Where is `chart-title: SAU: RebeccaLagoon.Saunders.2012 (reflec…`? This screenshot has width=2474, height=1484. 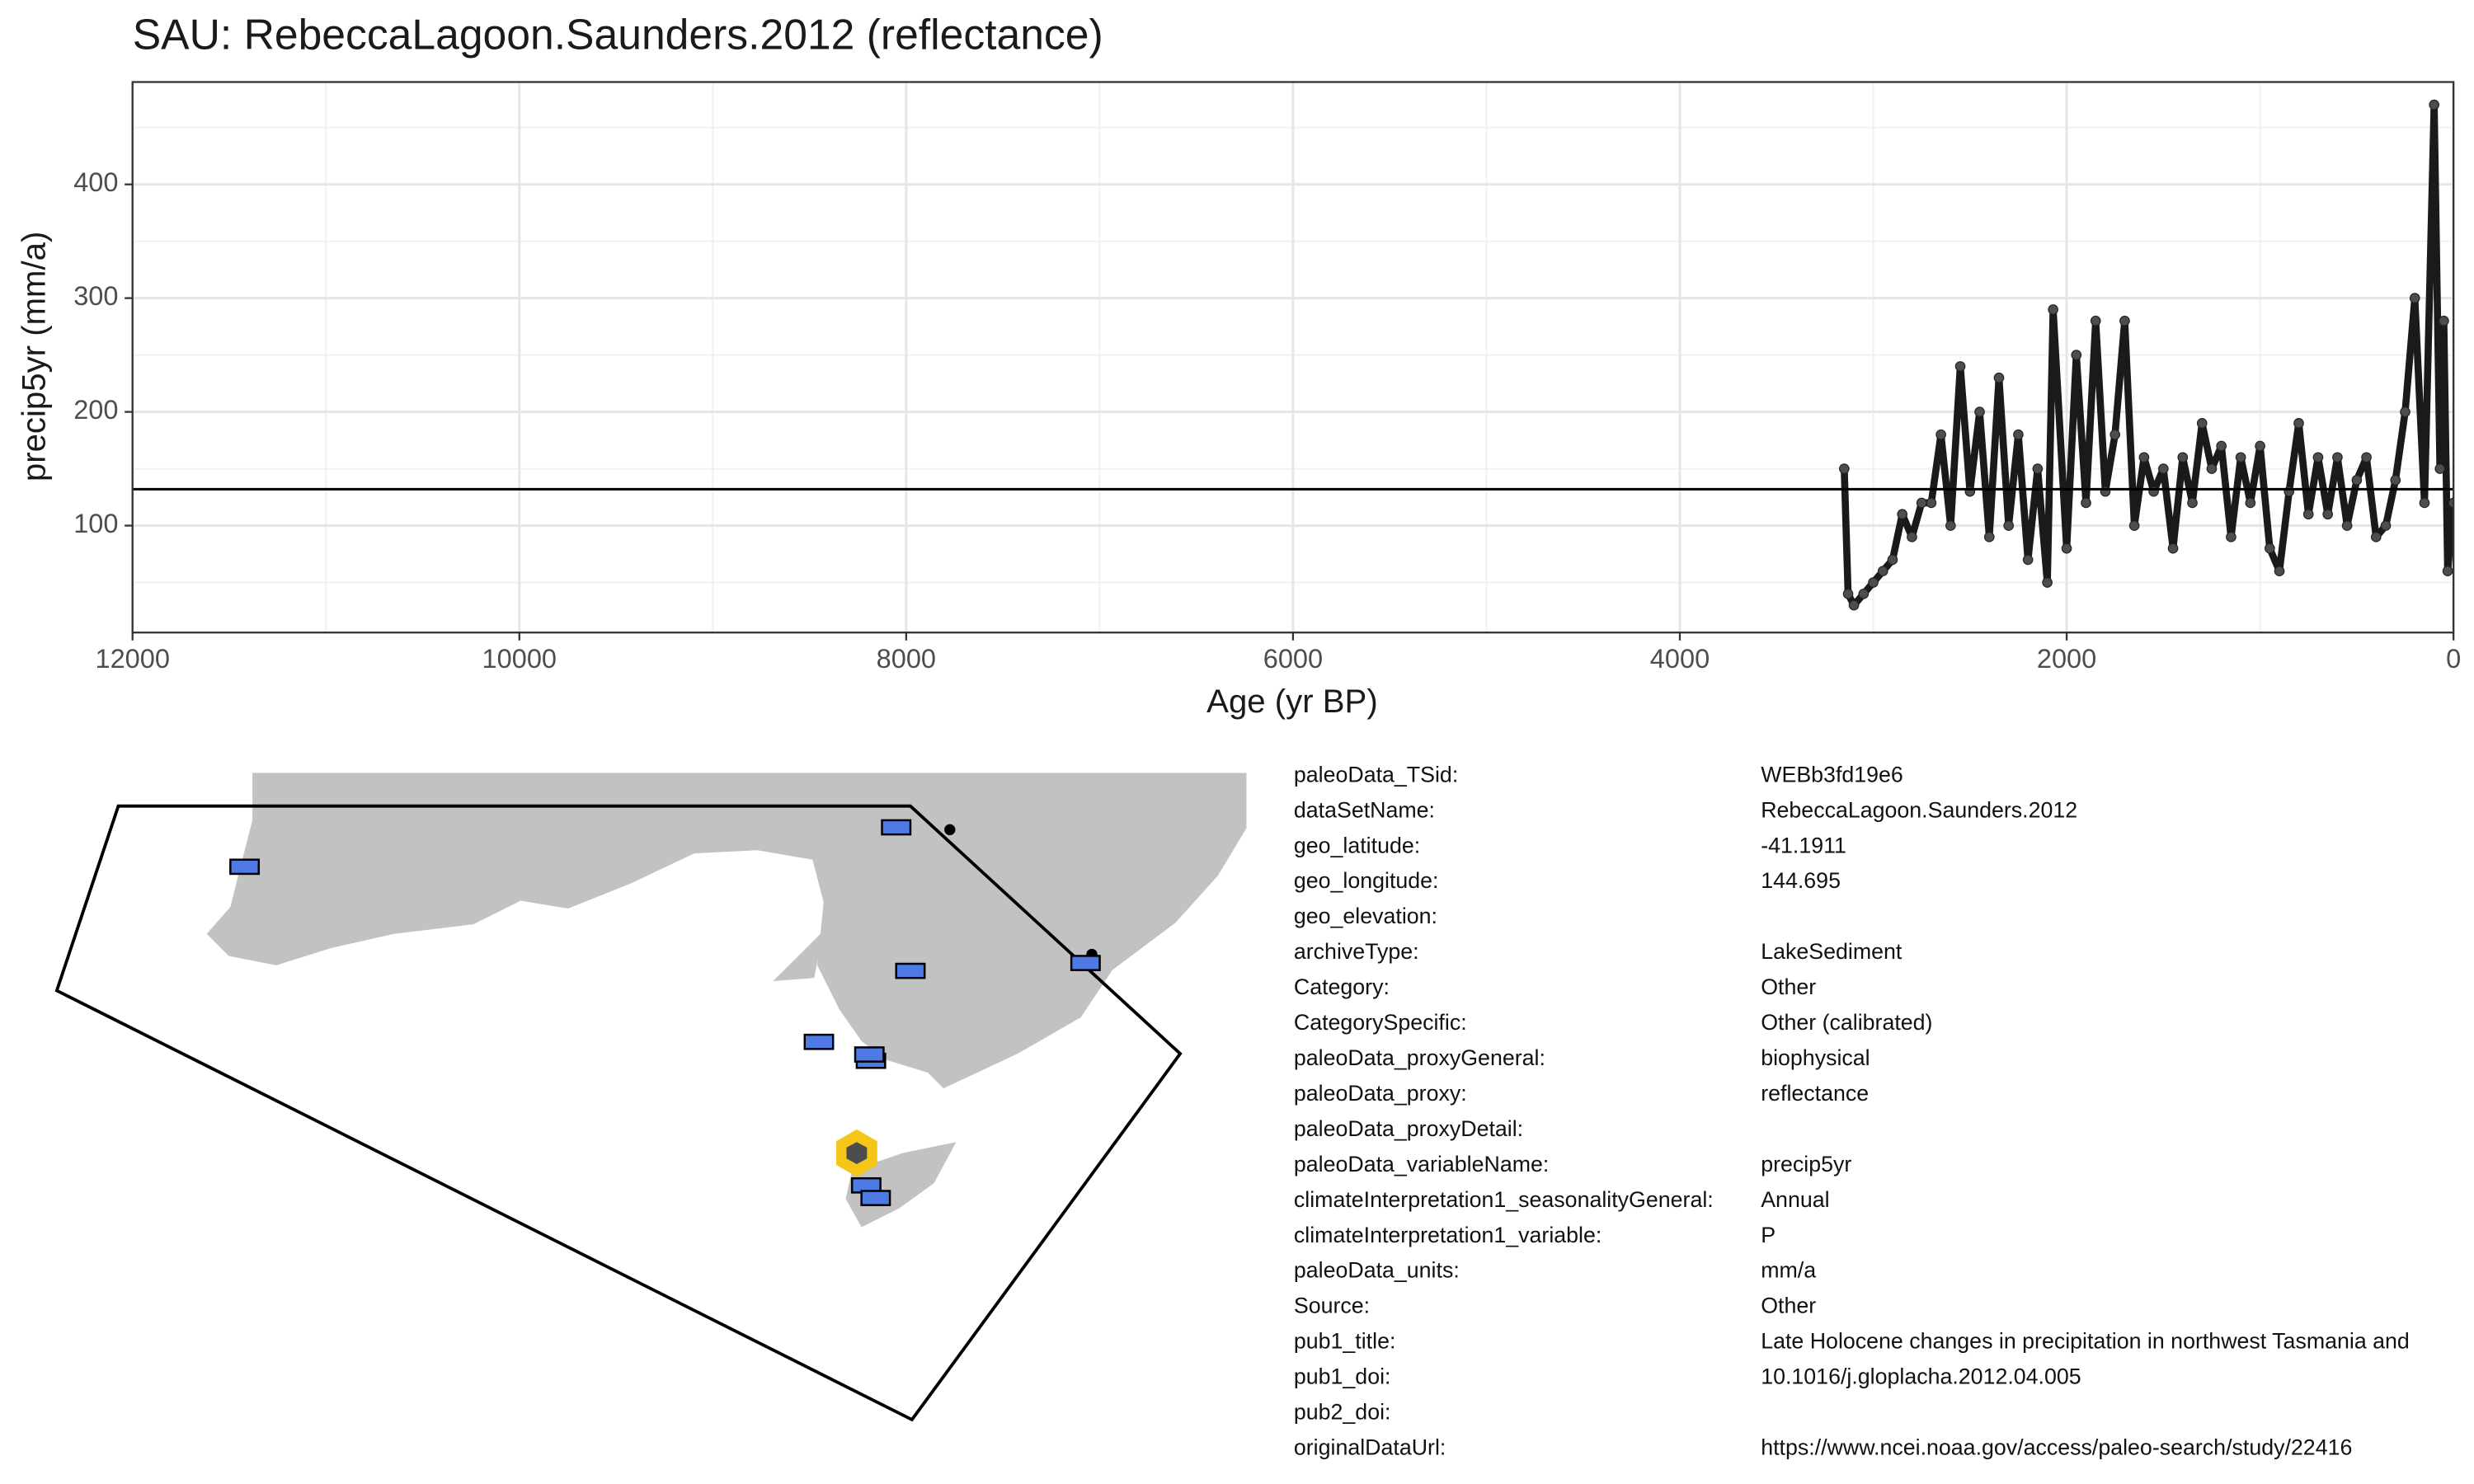 chart-title: SAU: RebeccaLagoon.Saunders.2012 (reflec… is located at coordinates (618, 35).